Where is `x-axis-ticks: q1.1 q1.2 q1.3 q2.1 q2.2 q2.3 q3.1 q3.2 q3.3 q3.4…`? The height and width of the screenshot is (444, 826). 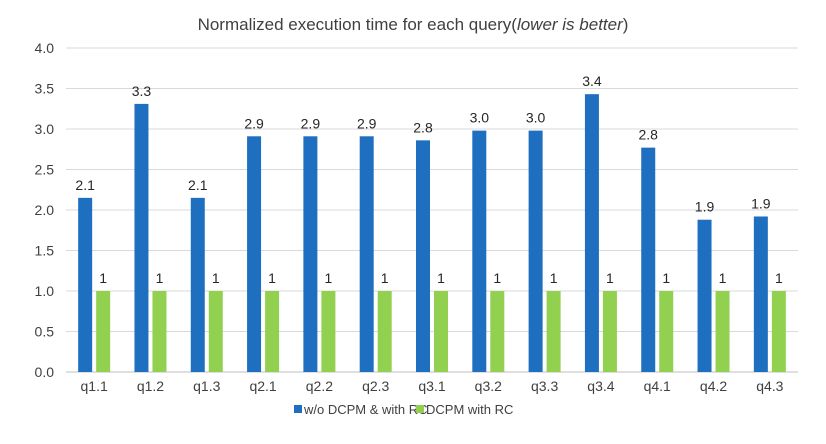
x-axis-ticks: q1.1 q1.2 q1.3 q2.1 q2.2 q2.3 q3.1 q3.2 q3.3 q3.4… is located at coordinates (432, 386).